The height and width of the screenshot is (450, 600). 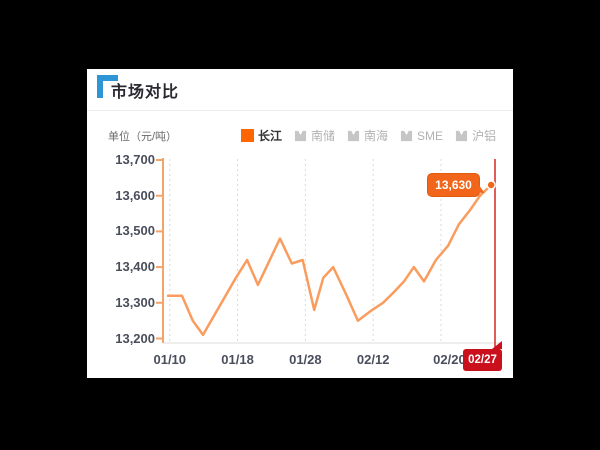 What do you see at coordinates (376, 136) in the screenshot?
I see `legend-item-label: 南海` at bounding box center [376, 136].